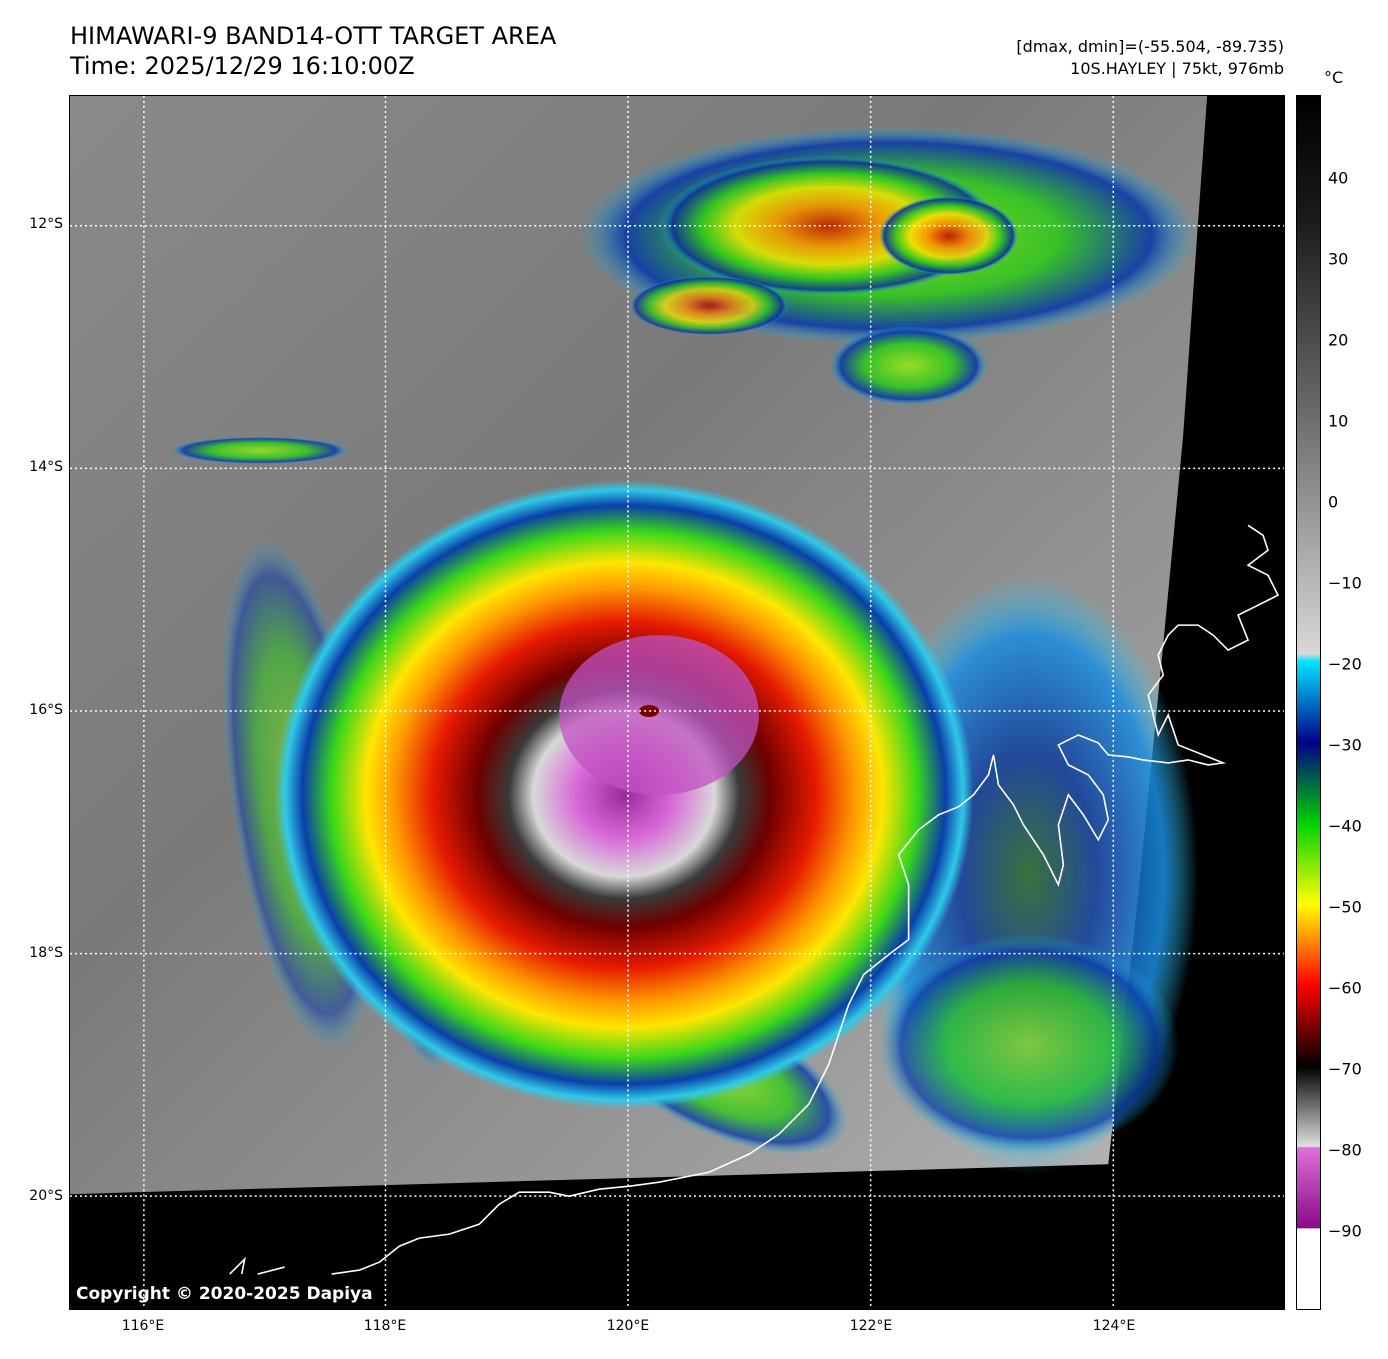 The width and height of the screenshot is (1388, 1359). Describe the element at coordinates (1345, 745) in the screenshot. I see `colorbar-tick-label: −30` at that location.